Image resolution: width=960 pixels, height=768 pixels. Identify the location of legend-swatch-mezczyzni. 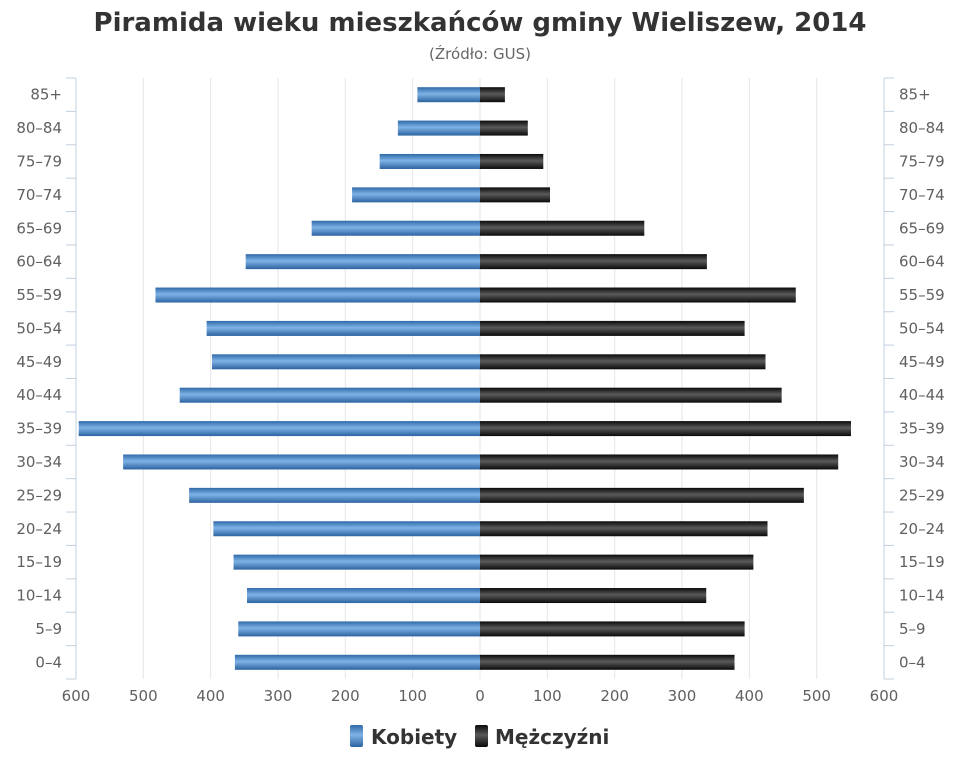
(481, 736).